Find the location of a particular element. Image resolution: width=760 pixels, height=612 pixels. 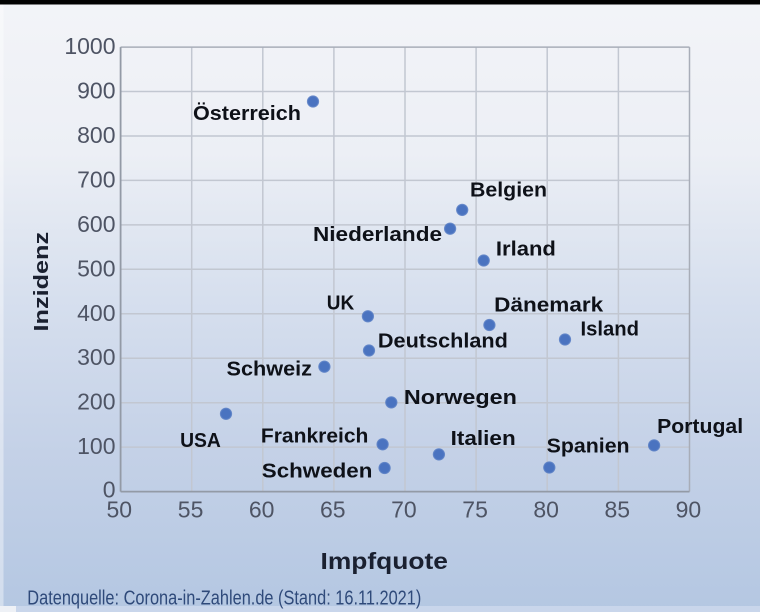

svg-text: Dänemark is located at coordinates (549, 305).